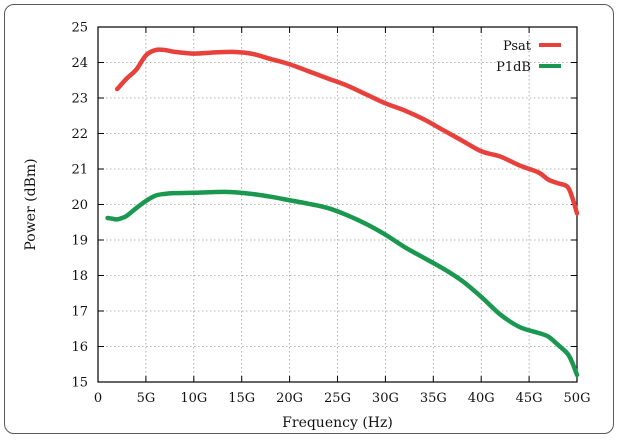  I want to click on x-tick-label: 10G, so click(193, 398).